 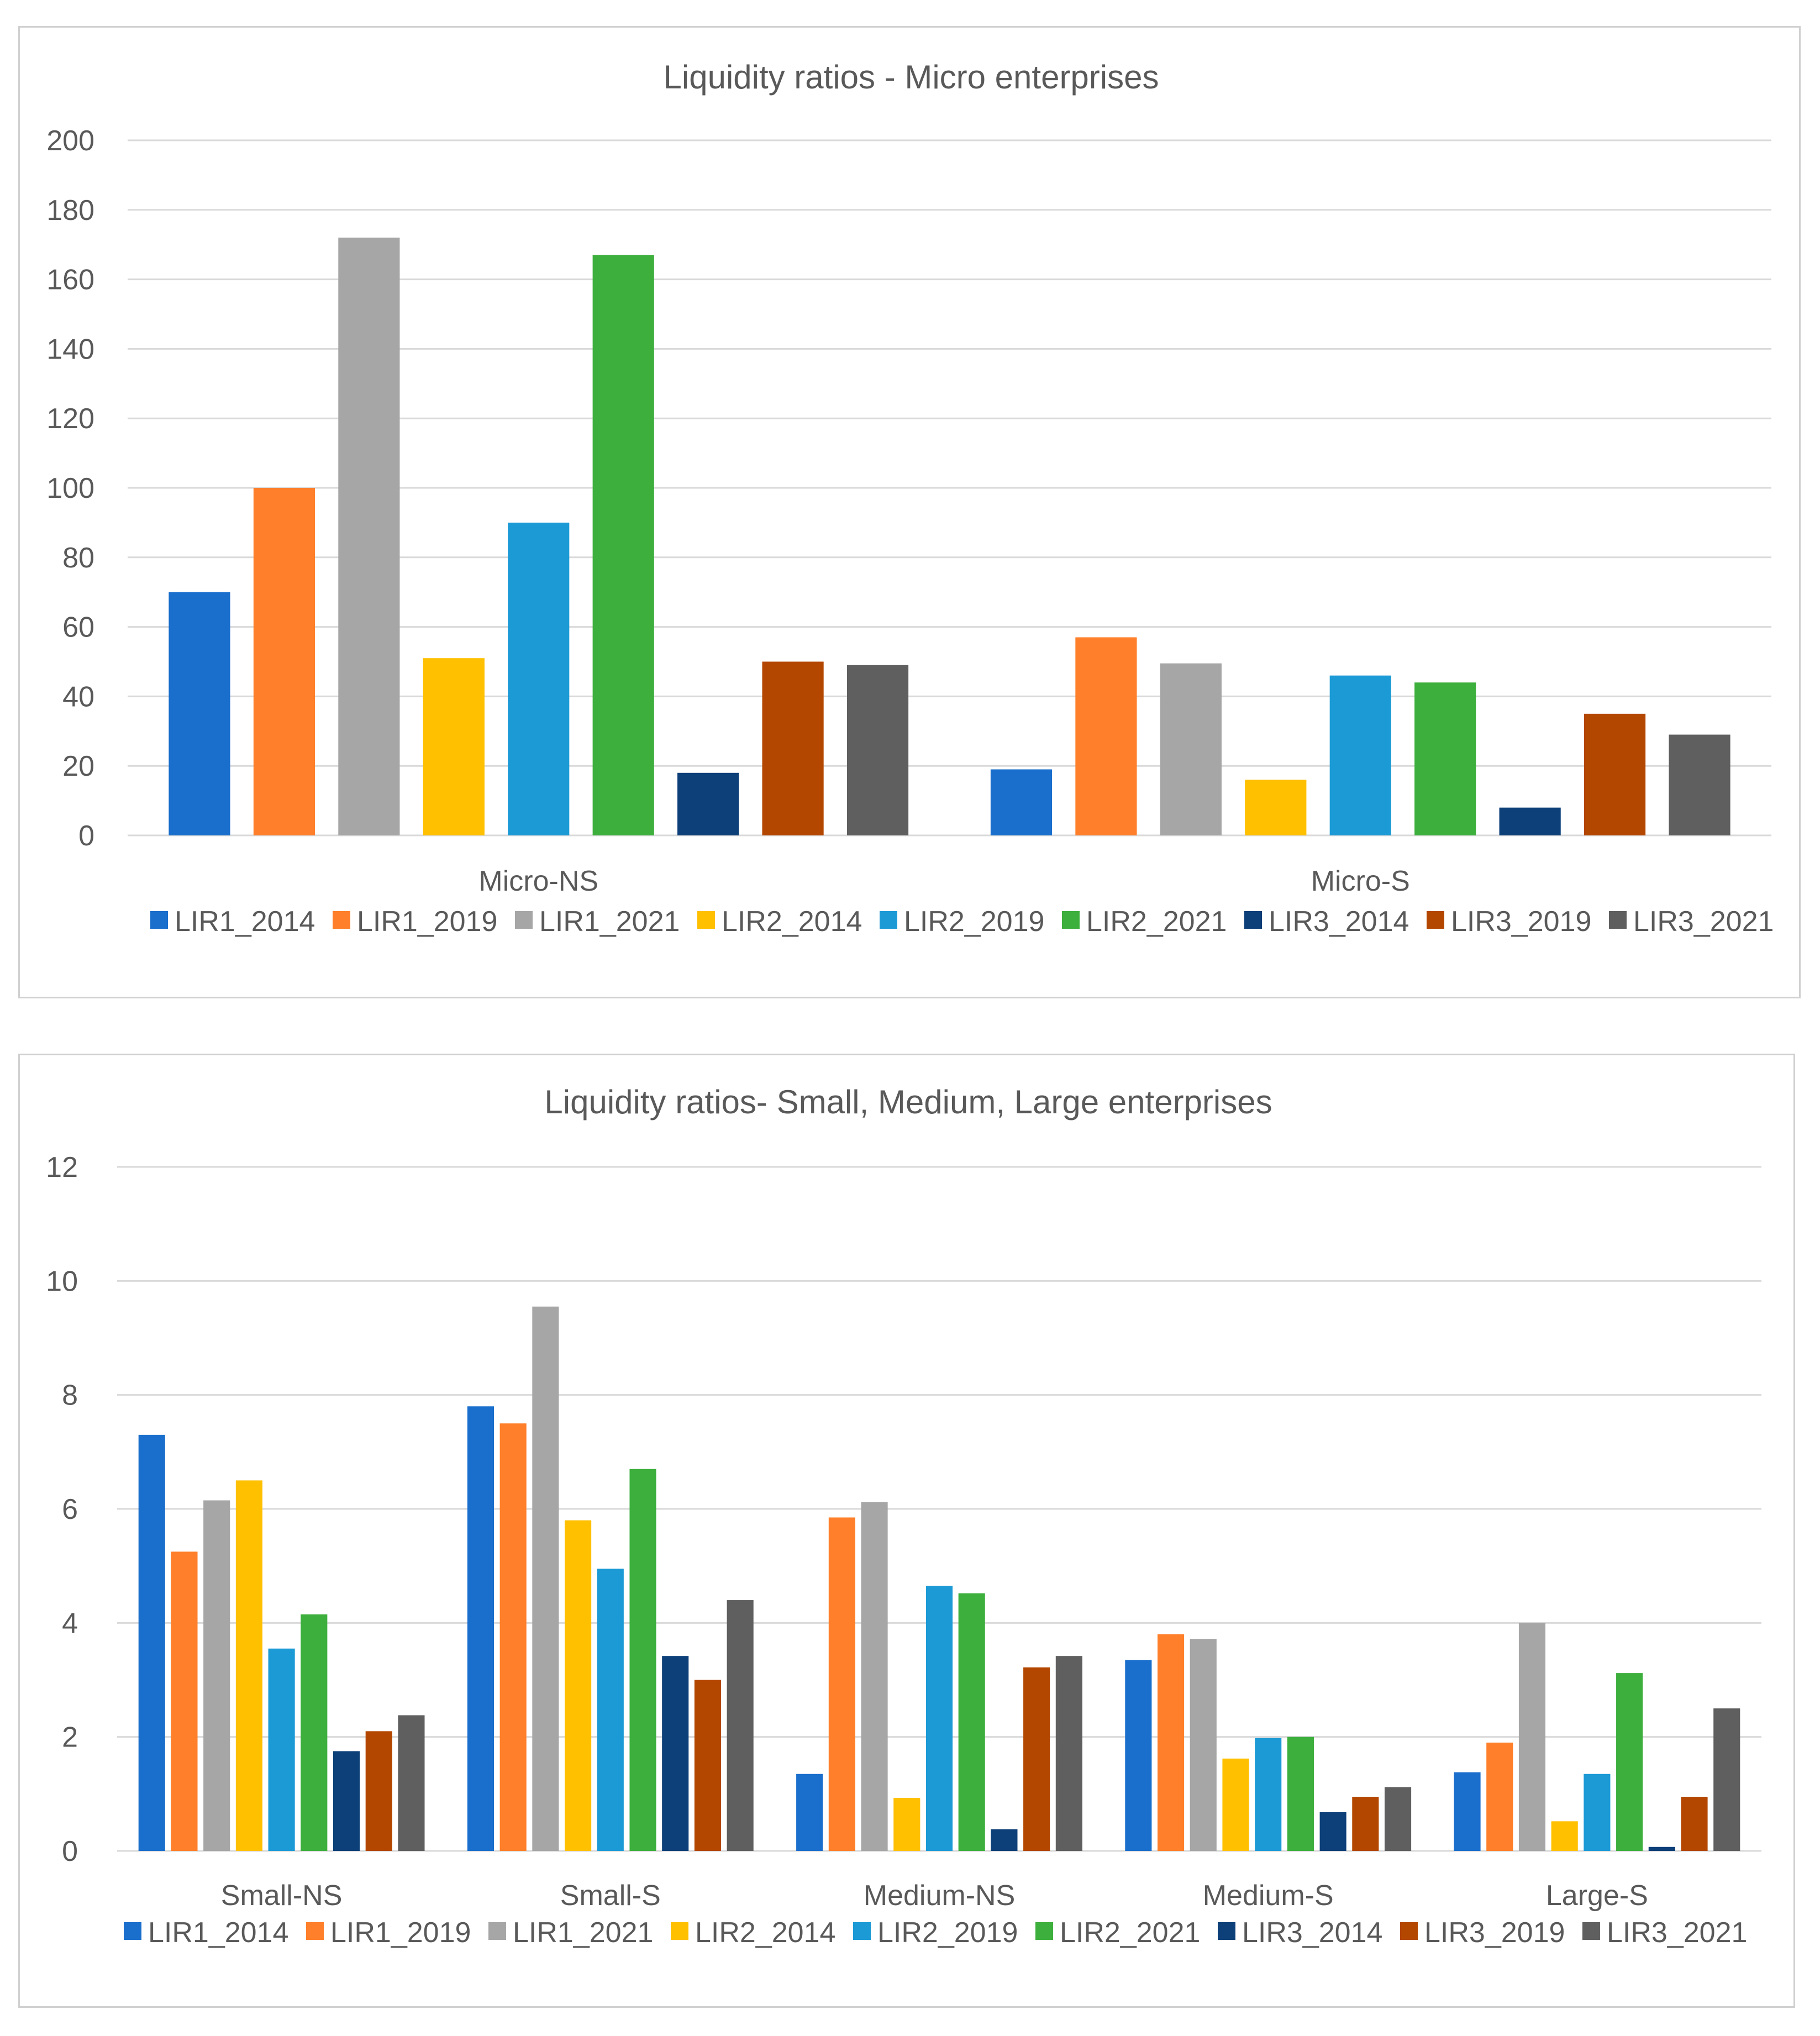 I want to click on legend-label: LIR3_2014, so click(x=1339, y=922).